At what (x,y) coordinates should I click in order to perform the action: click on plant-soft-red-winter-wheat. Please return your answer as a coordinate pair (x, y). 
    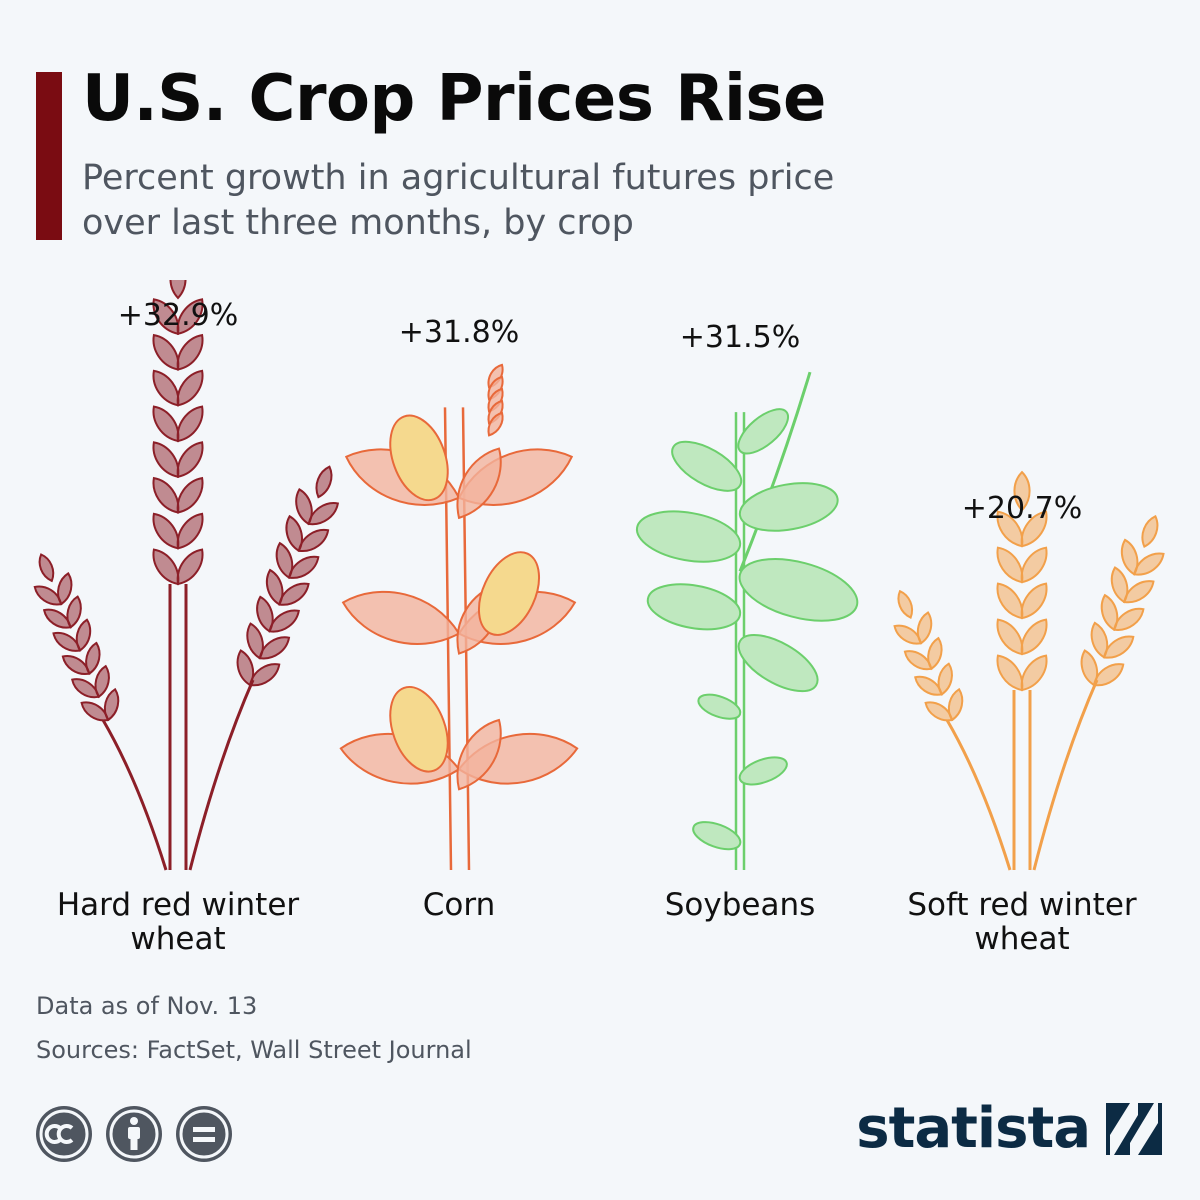
    Looking at the image, I should click on (1029, 670).